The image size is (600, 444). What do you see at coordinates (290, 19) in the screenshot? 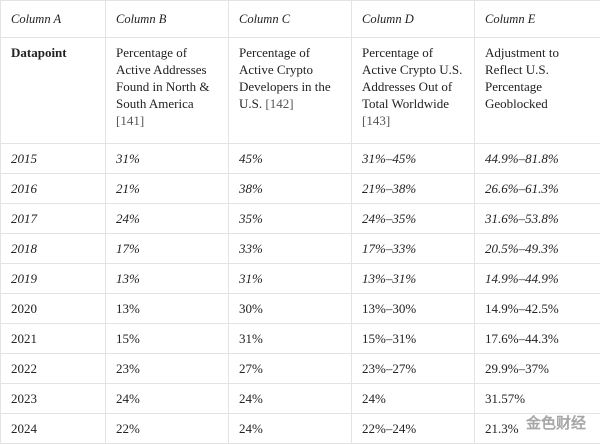
I see `column-header: Column C` at bounding box center [290, 19].